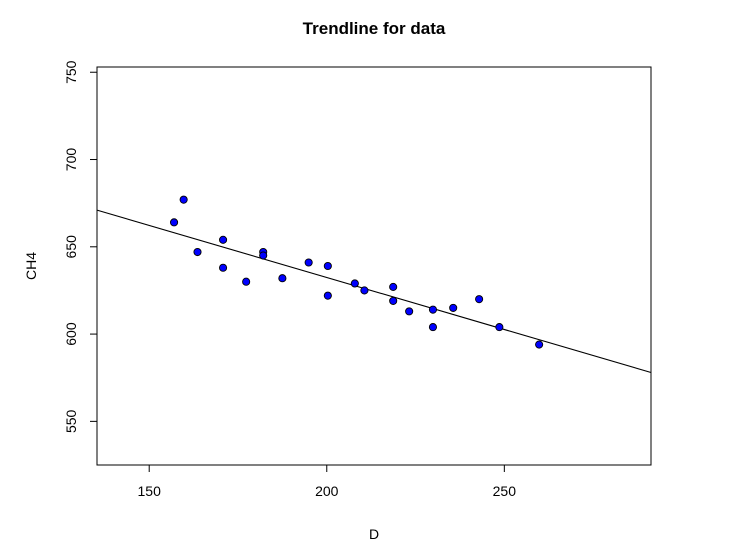  I want to click on chart-title: Trendline for data, so click(374, 28).